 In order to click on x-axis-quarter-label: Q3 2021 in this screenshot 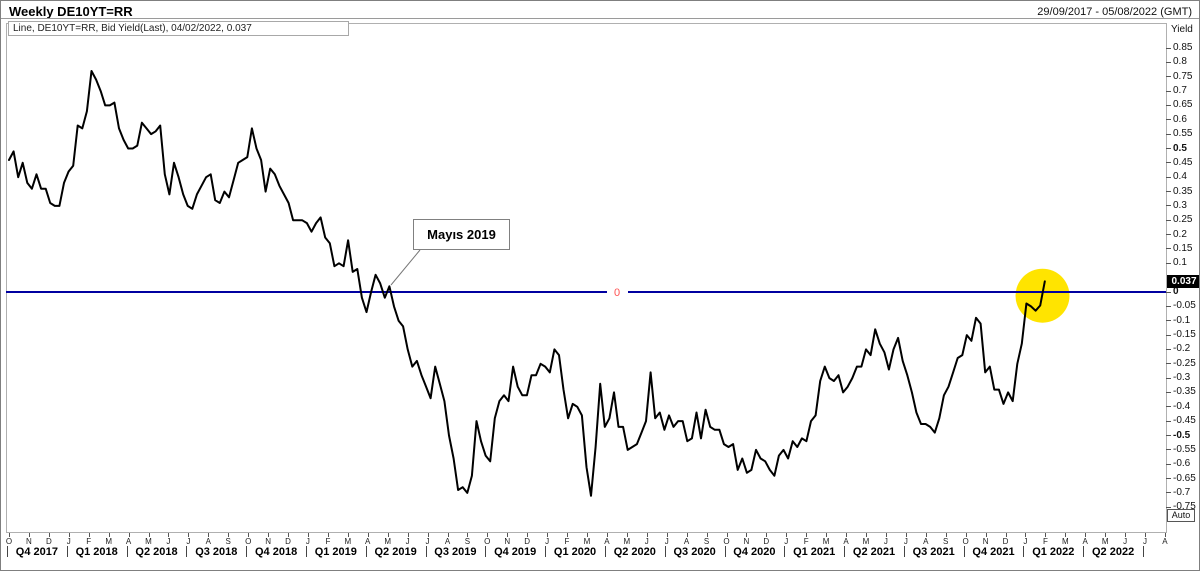, I will do `click(933, 552)`.